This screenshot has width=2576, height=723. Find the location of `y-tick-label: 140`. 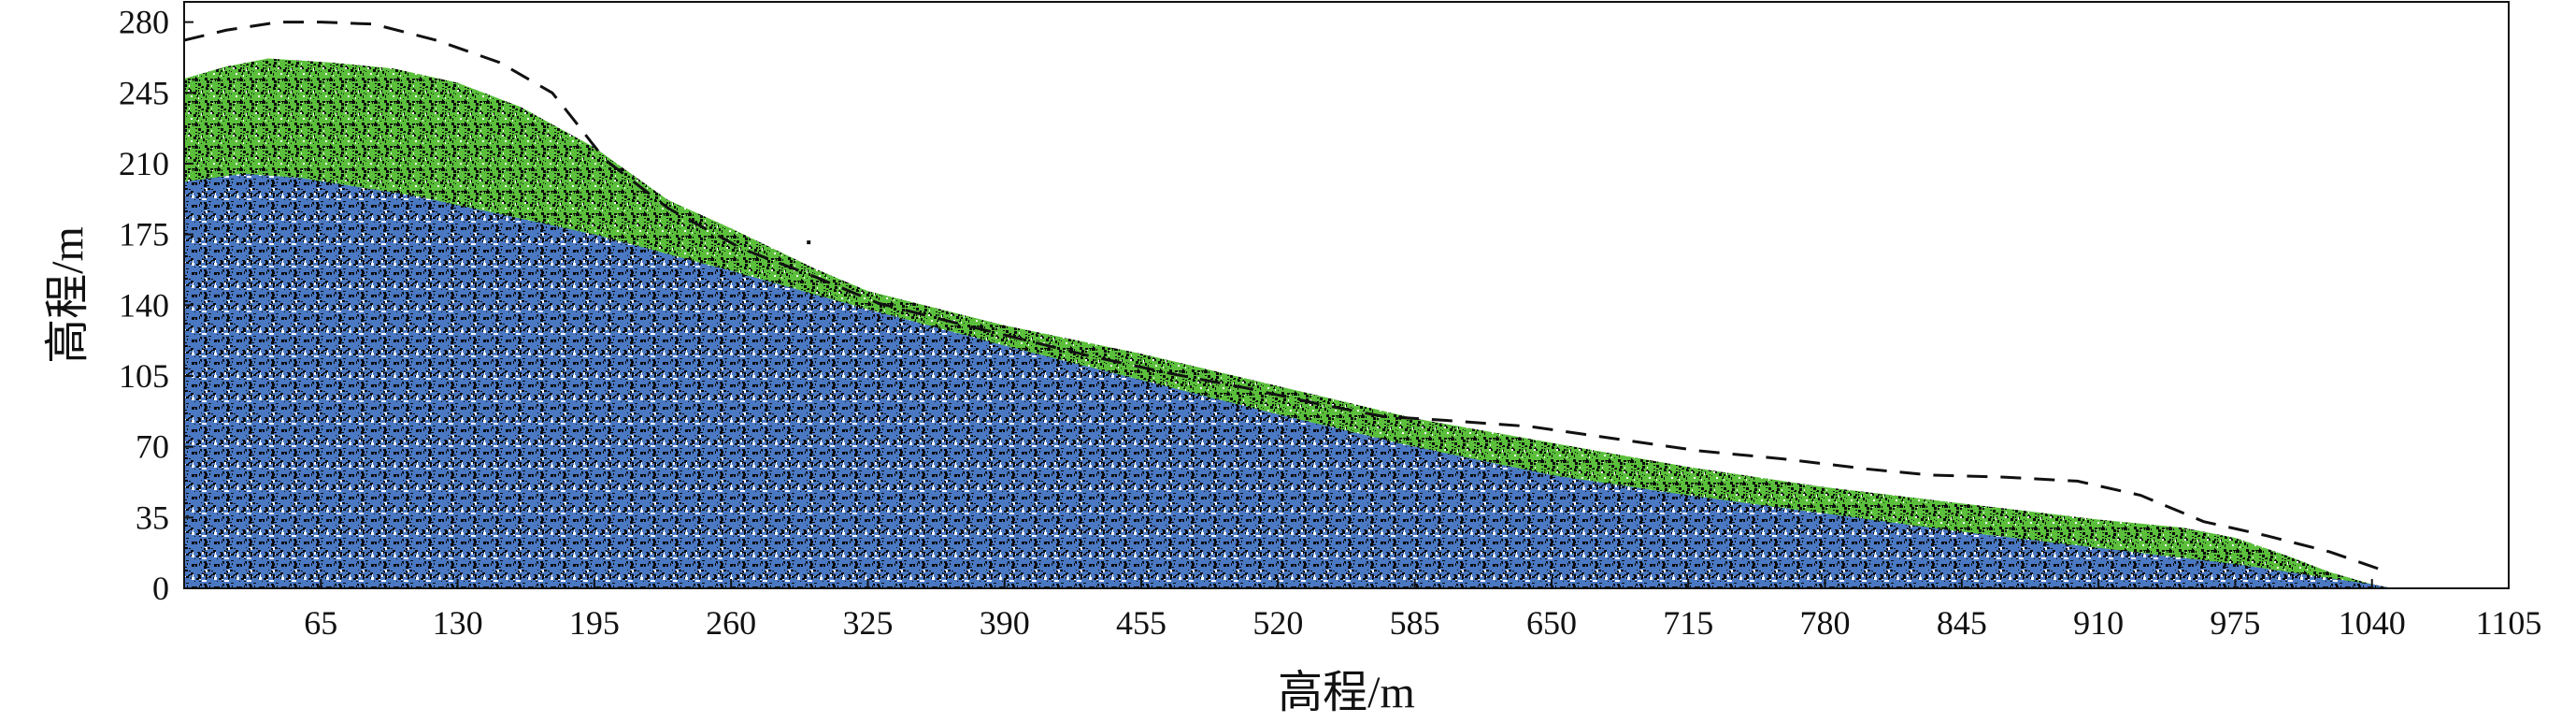

y-tick-label: 140 is located at coordinates (144, 305).